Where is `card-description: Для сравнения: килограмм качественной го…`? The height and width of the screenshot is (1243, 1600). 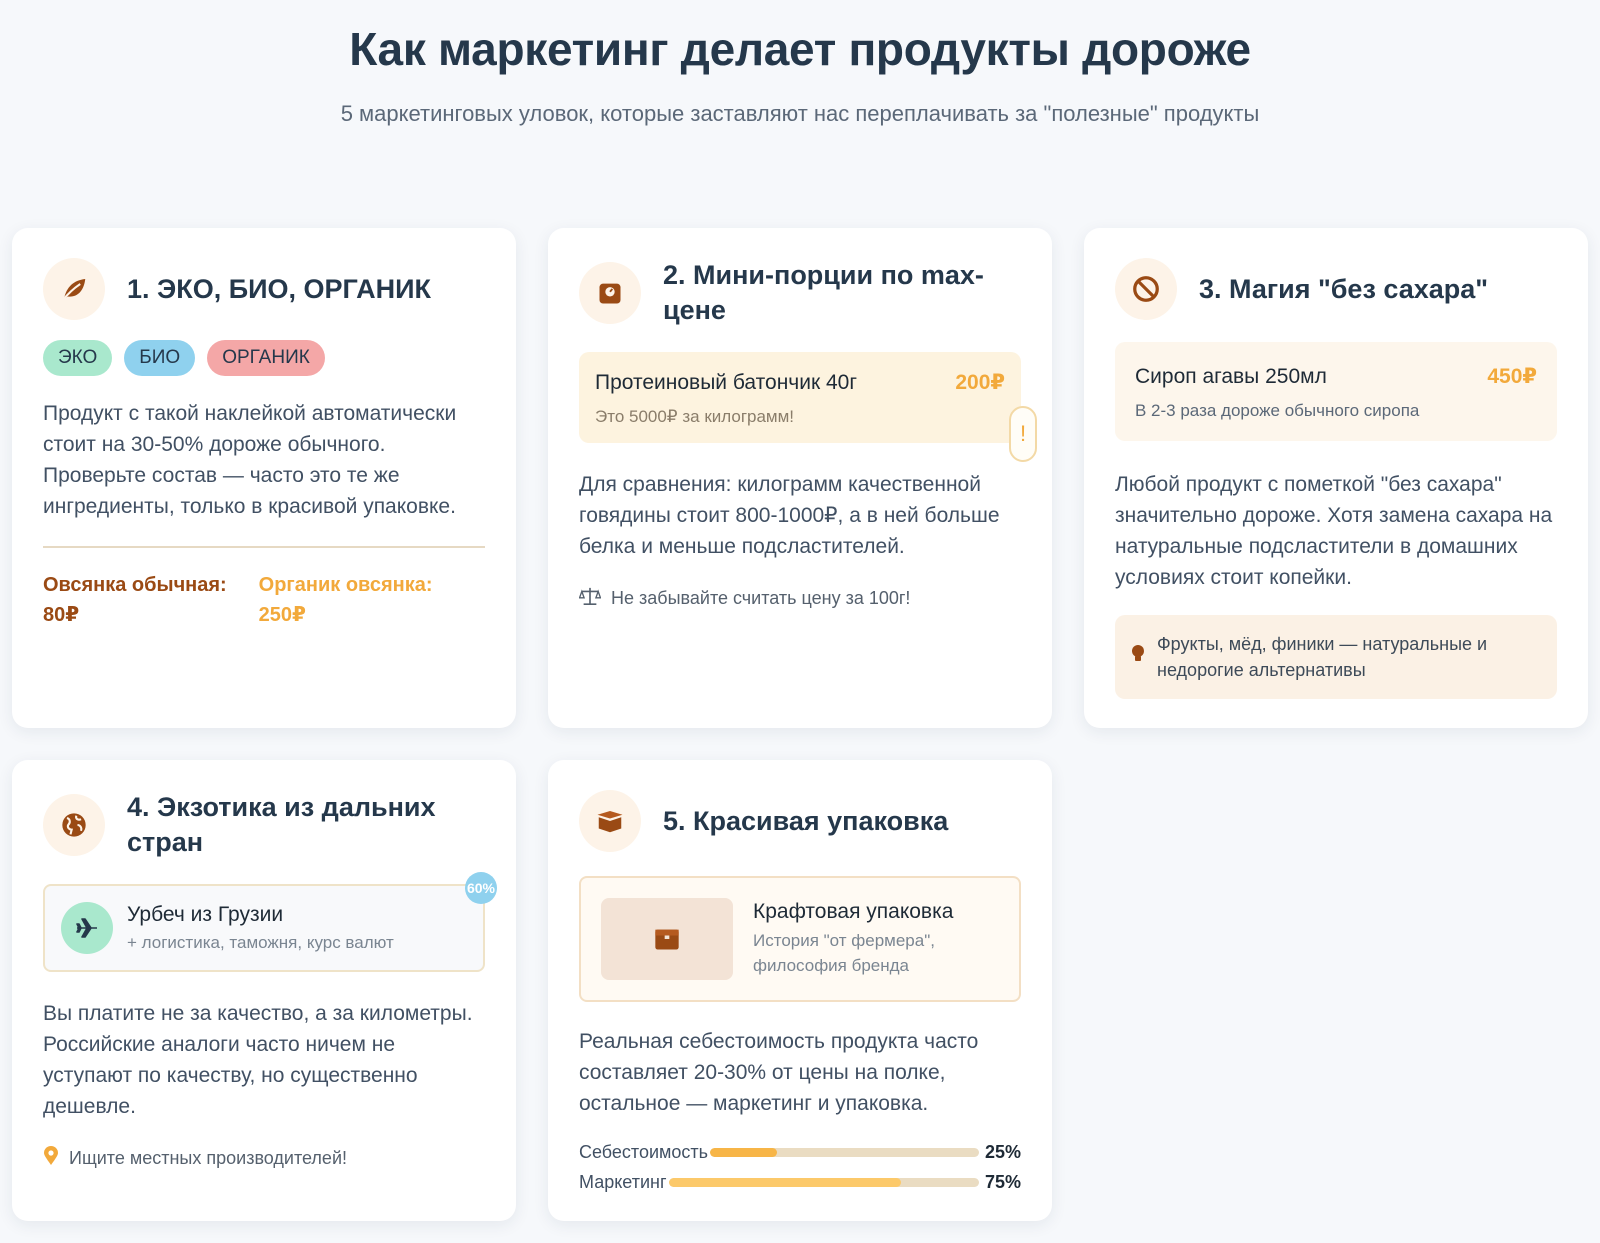
card-description: Для сравнения: килограмм качественной го… is located at coordinates (789, 515).